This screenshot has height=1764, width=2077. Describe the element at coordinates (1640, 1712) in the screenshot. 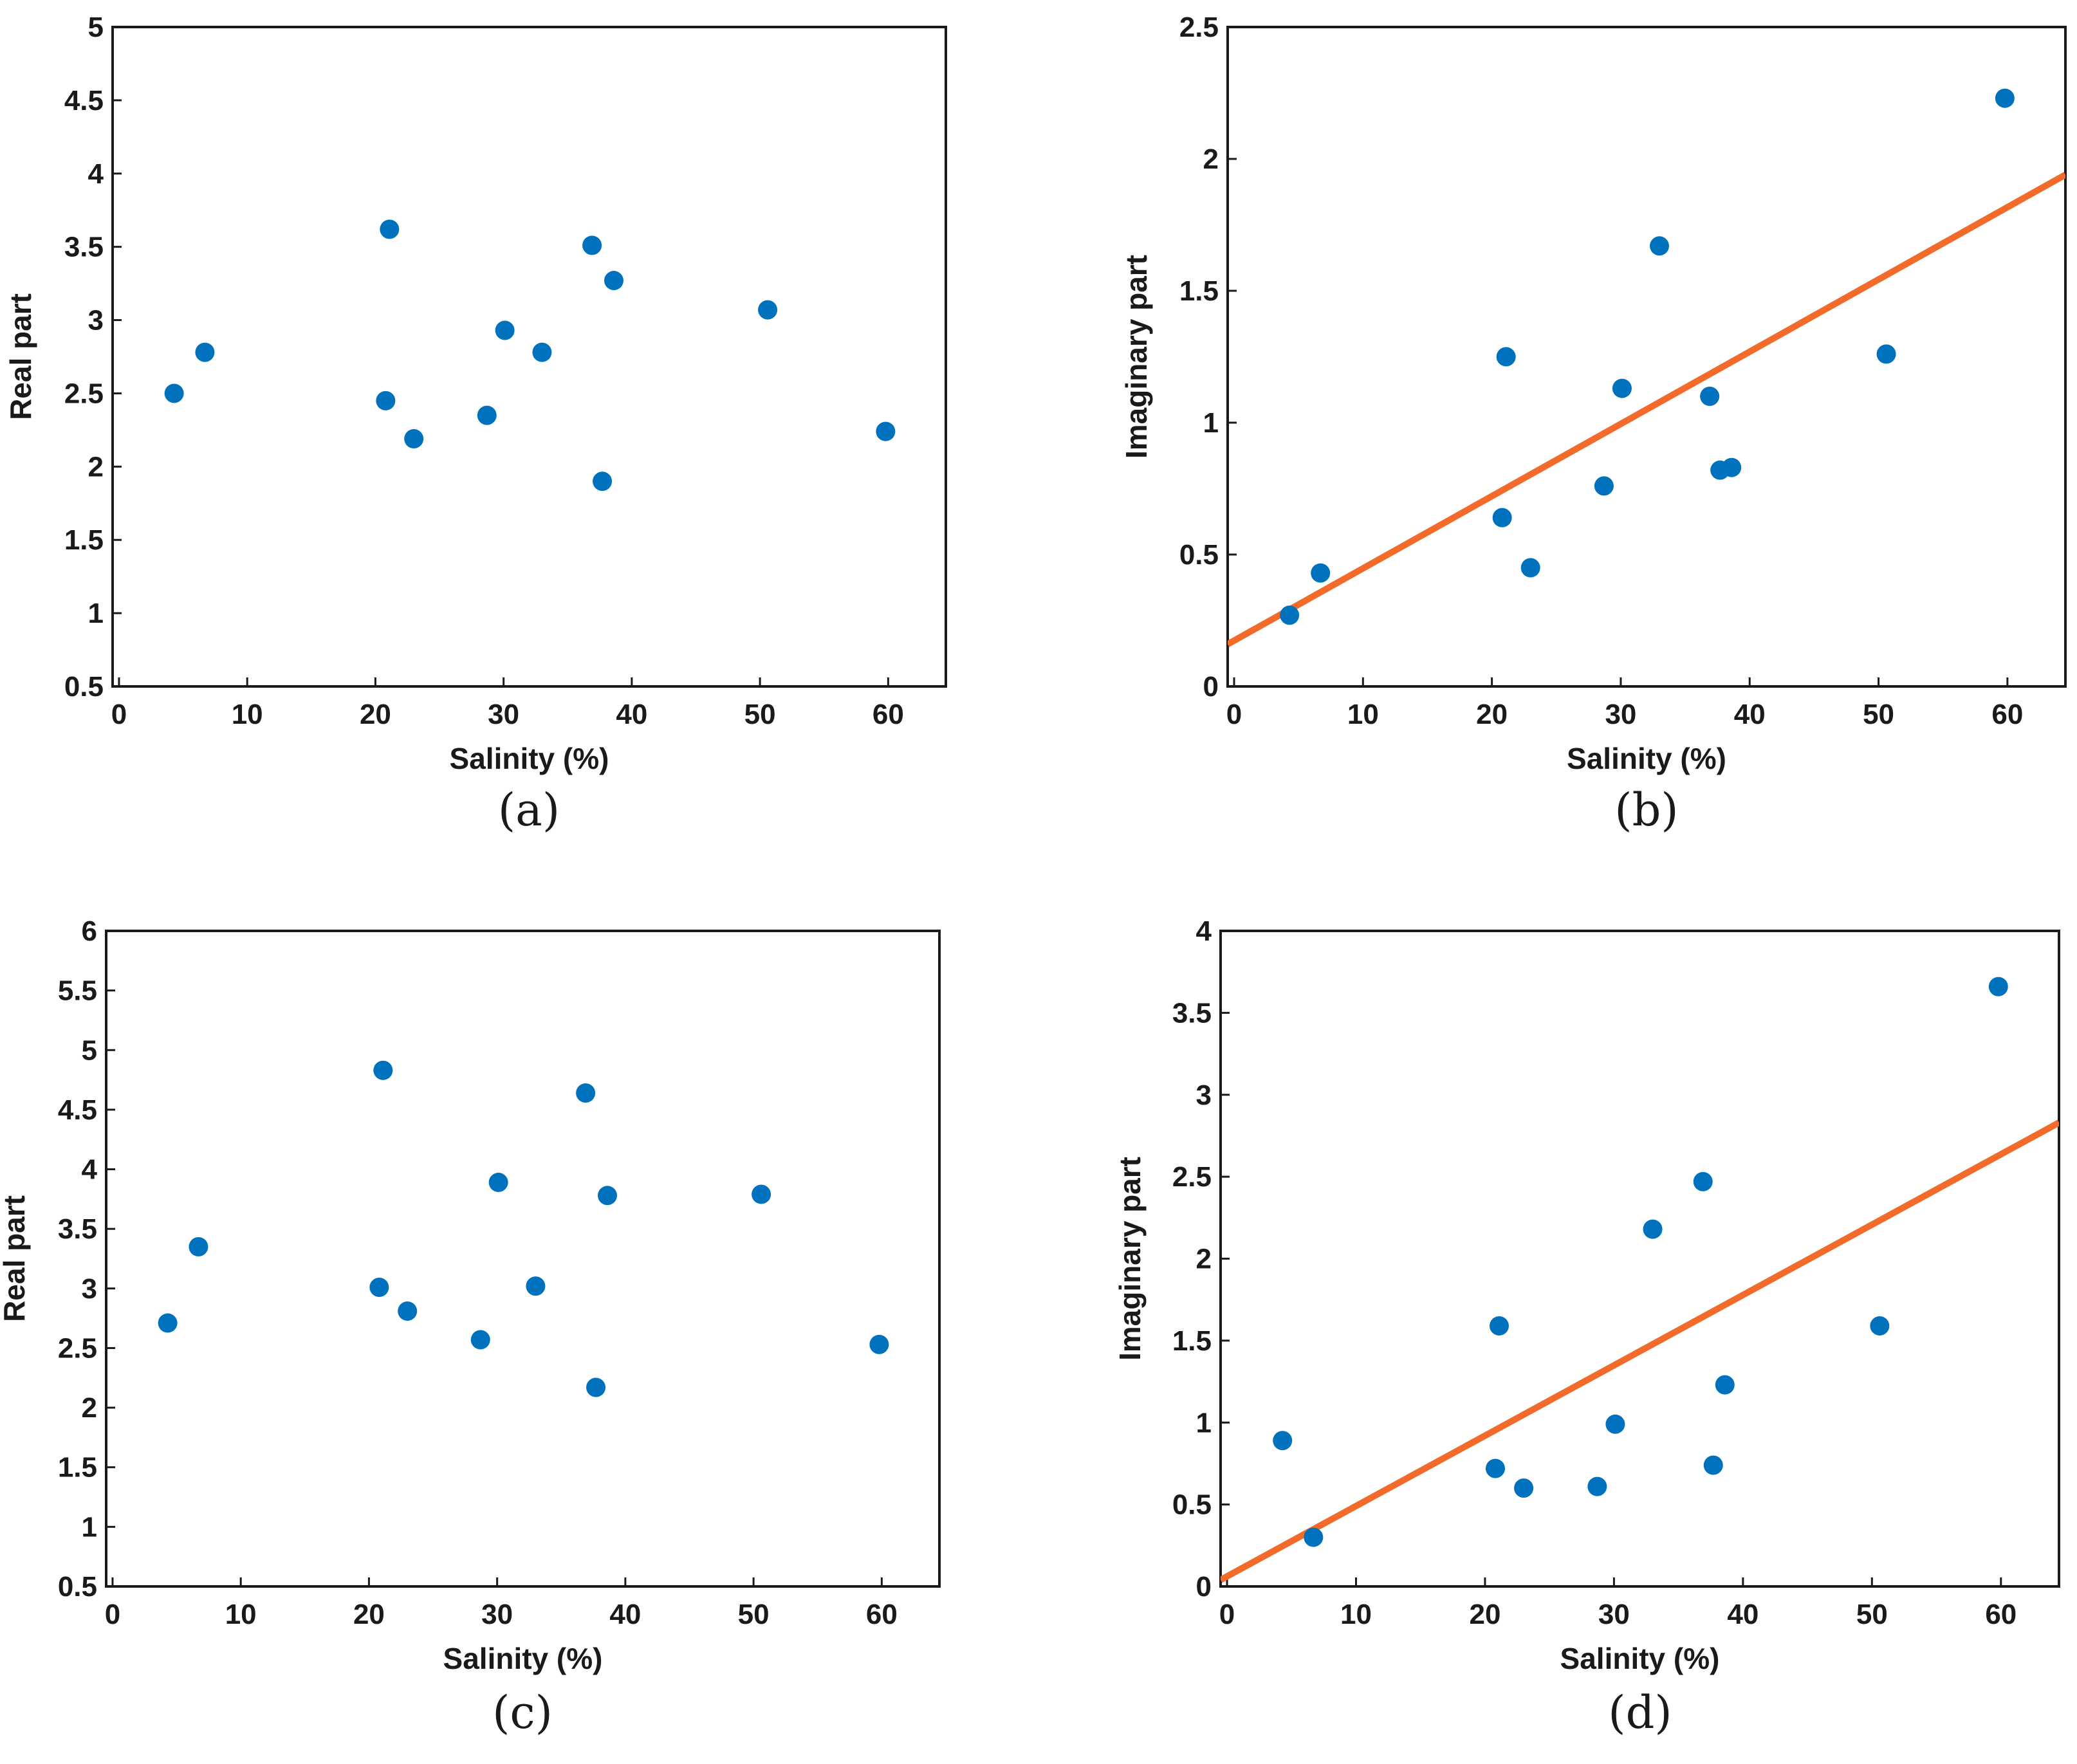

I see `panel-caption: (d)` at that location.